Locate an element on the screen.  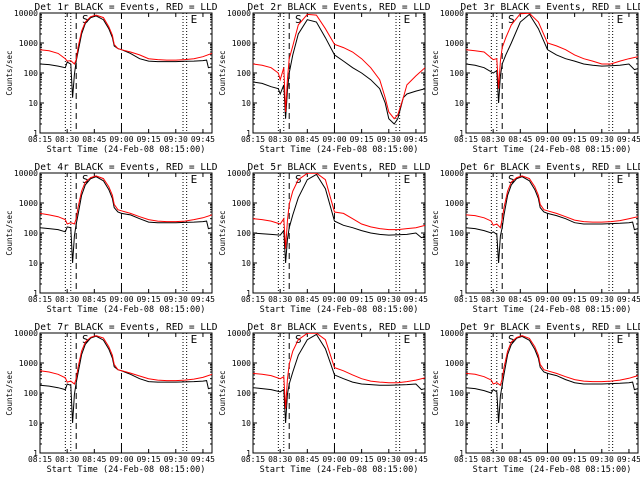
plot-title: Det 3r BLACK = Events, RED = LLD is located at coordinates (550, 7).